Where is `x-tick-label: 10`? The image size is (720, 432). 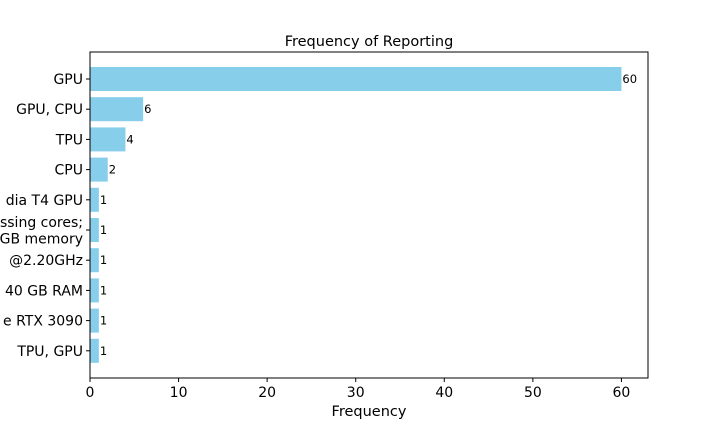 x-tick-label: 10 is located at coordinates (179, 393).